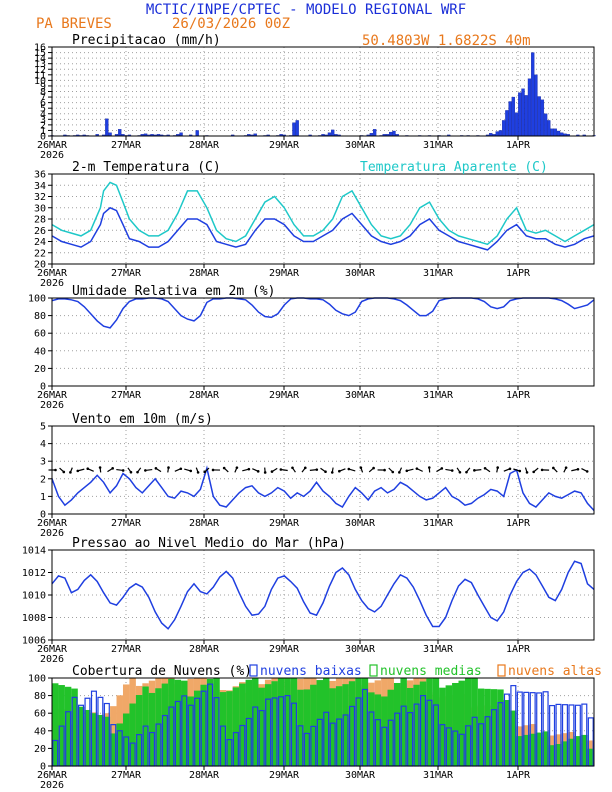 This screenshot has width=612, height=792. I want to click on y-tick-label: 10, so click(40, 81).